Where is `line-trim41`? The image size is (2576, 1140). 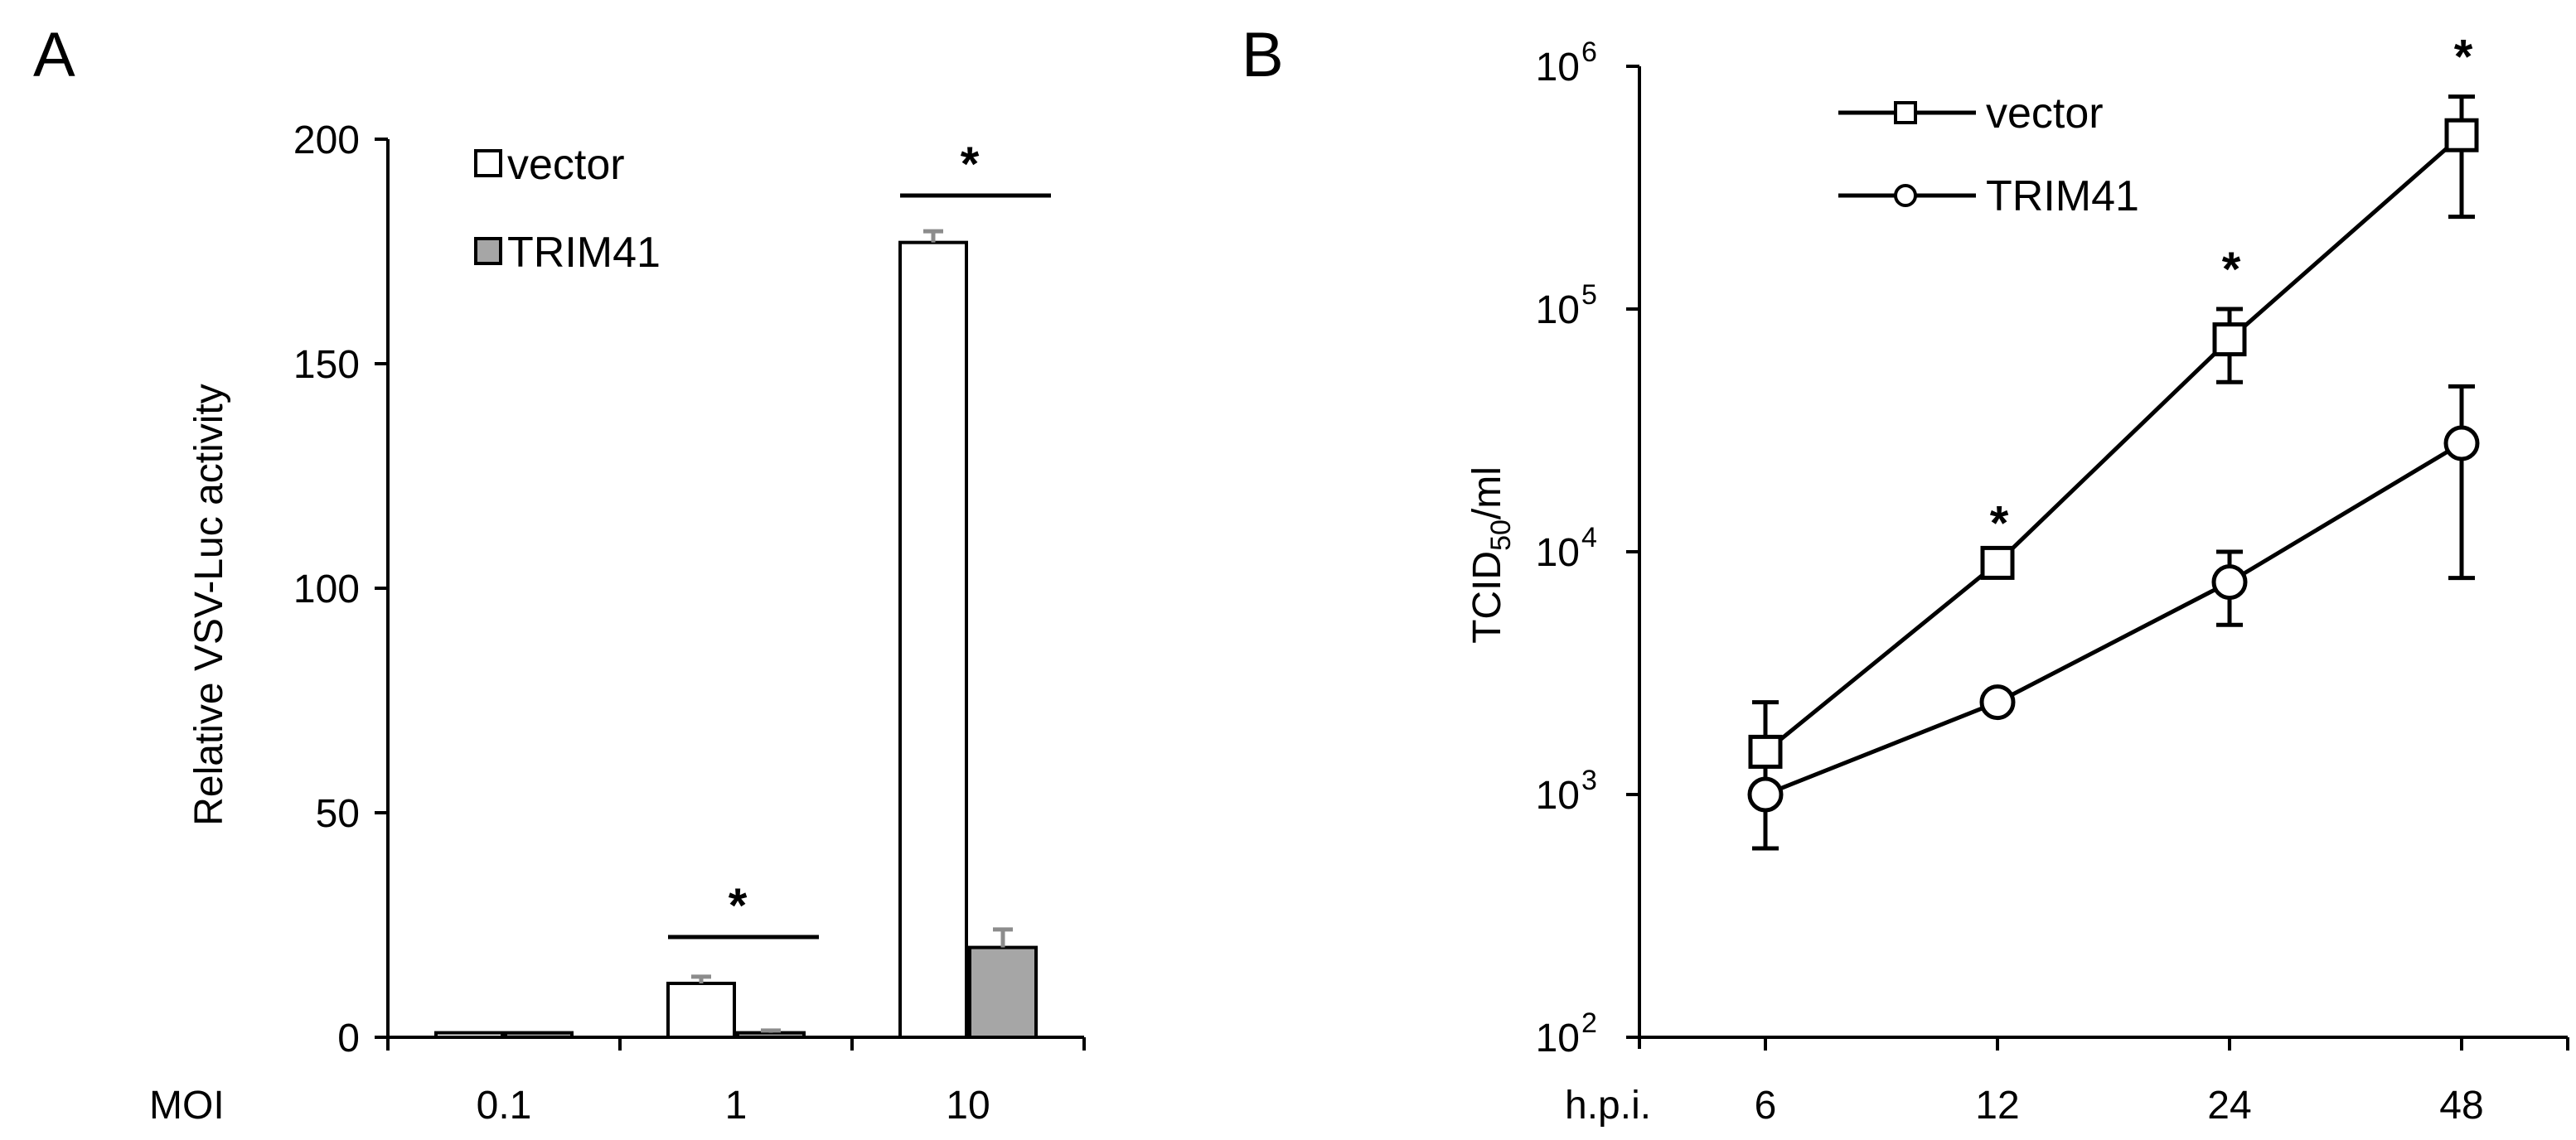 line-trim41 is located at coordinates (2114, 619).